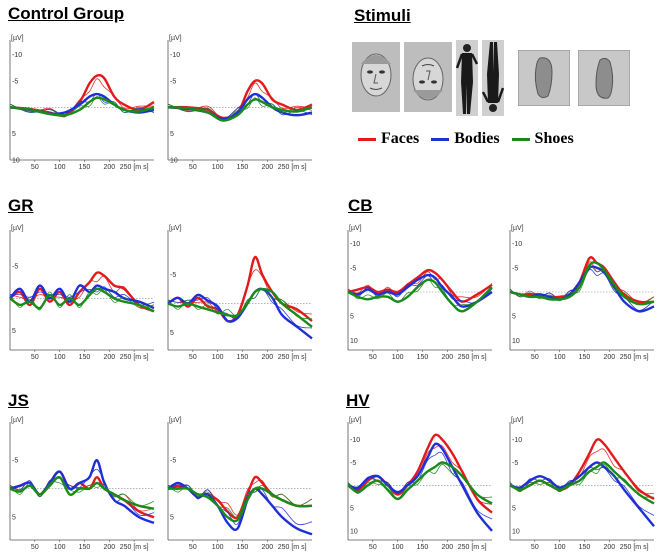 This screenshot has height=552, width=658. Describe the element at coordinates (465, 139) in the screenshot. I see `legend-item-bodies: Bodies` at that location.